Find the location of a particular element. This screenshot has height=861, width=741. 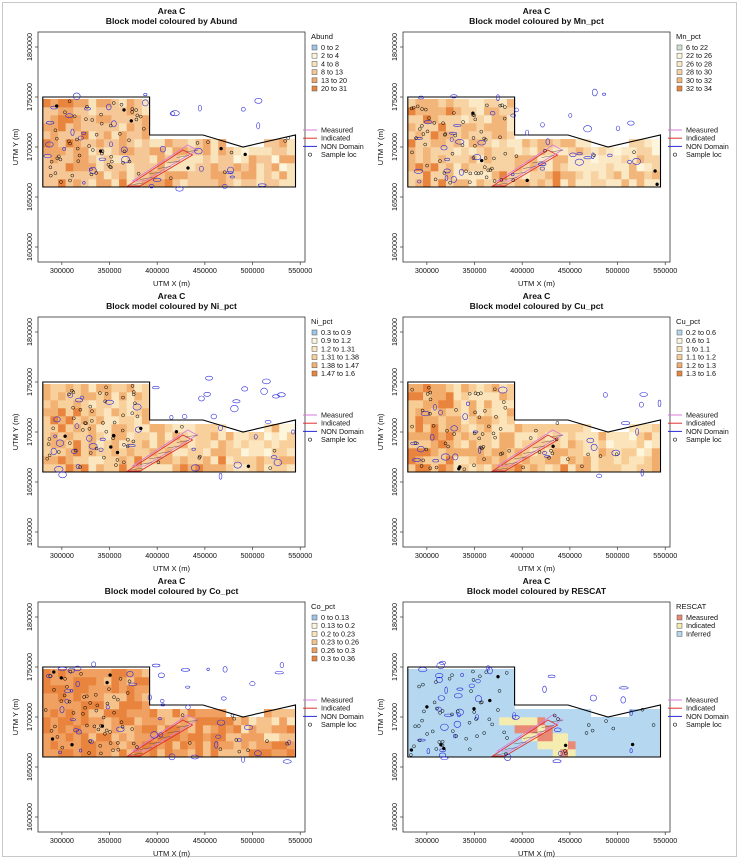

drill-line is located at coordinates (183, 441).